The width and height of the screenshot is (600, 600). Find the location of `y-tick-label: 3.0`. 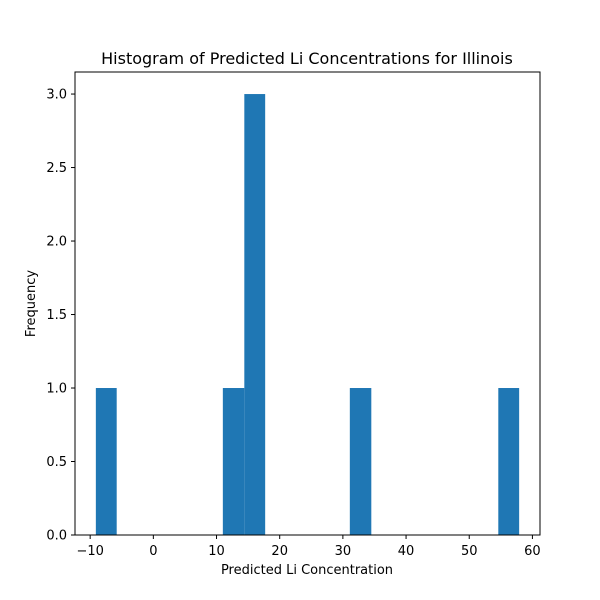

y-tick-label: 3.0 is located at coordinates (56, 95).